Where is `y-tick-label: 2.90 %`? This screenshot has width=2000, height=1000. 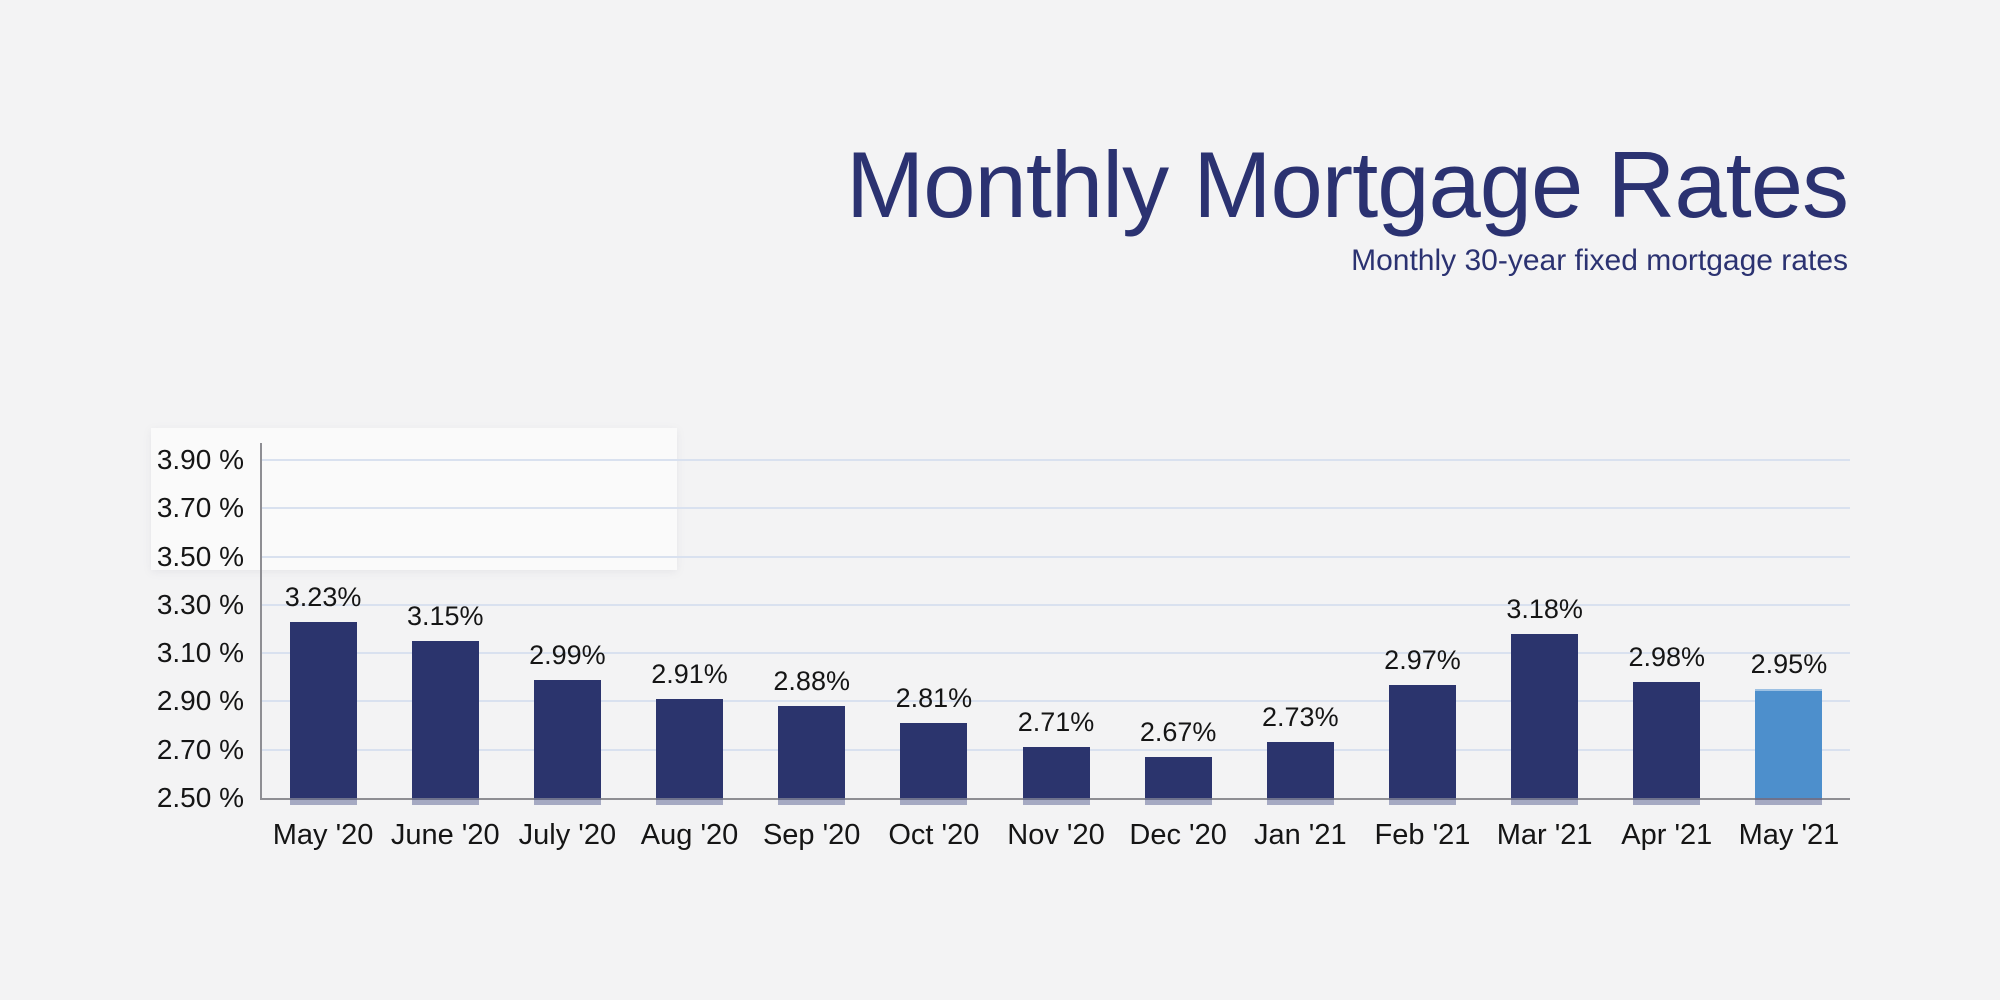
y-tick-label: 2.90 % is located at coordinates (200, 701).